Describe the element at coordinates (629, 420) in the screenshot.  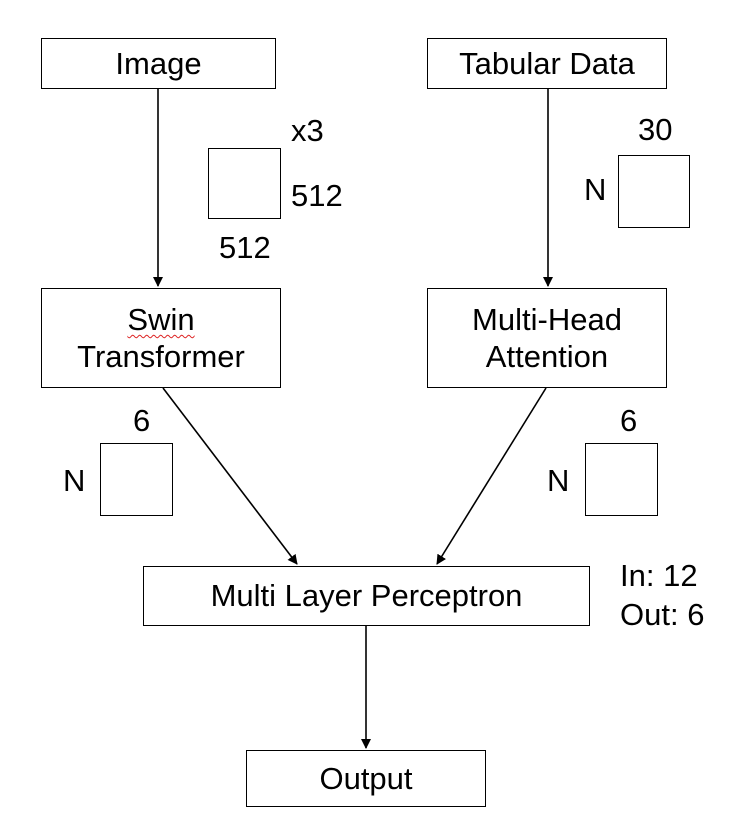
I see `mha-output-cols-label: 6` at that location.